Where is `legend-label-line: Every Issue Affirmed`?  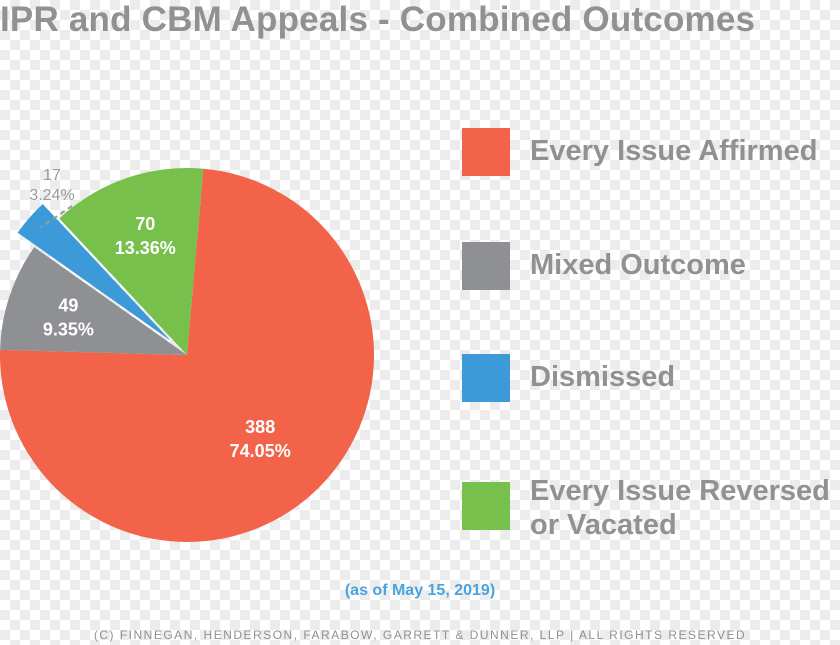
legend-label-line: Every Issue Affirmed is located at coordinates (674, 151).